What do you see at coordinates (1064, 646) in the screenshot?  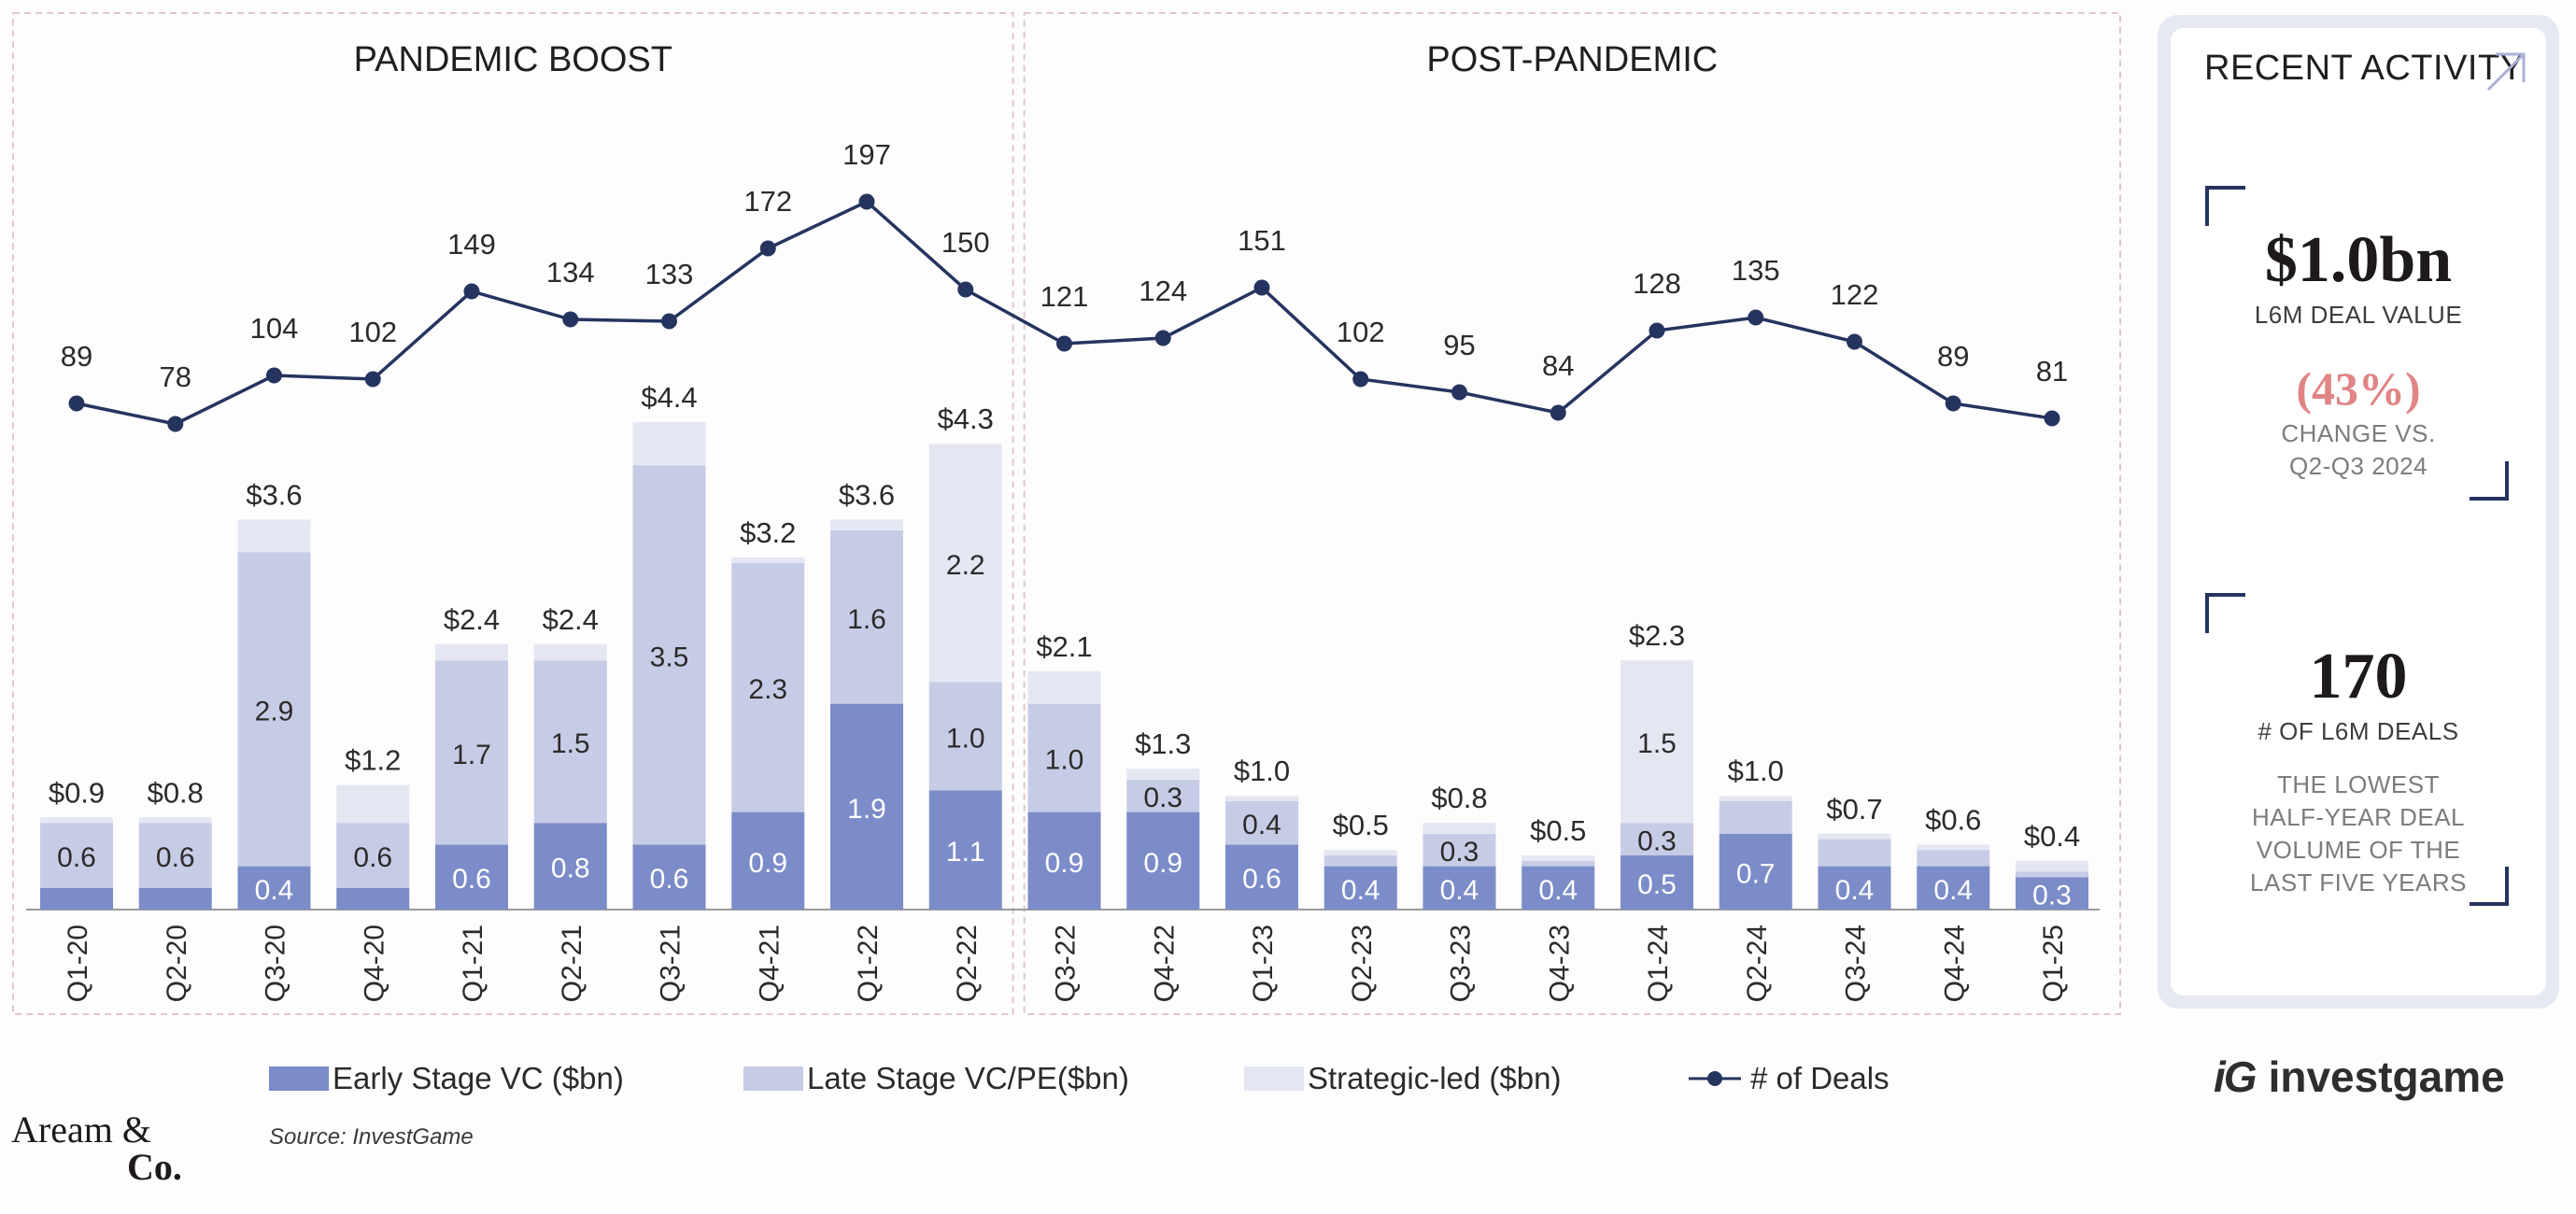 I see `bar-total-label: $2.1` at bounding box center [1064, 646].